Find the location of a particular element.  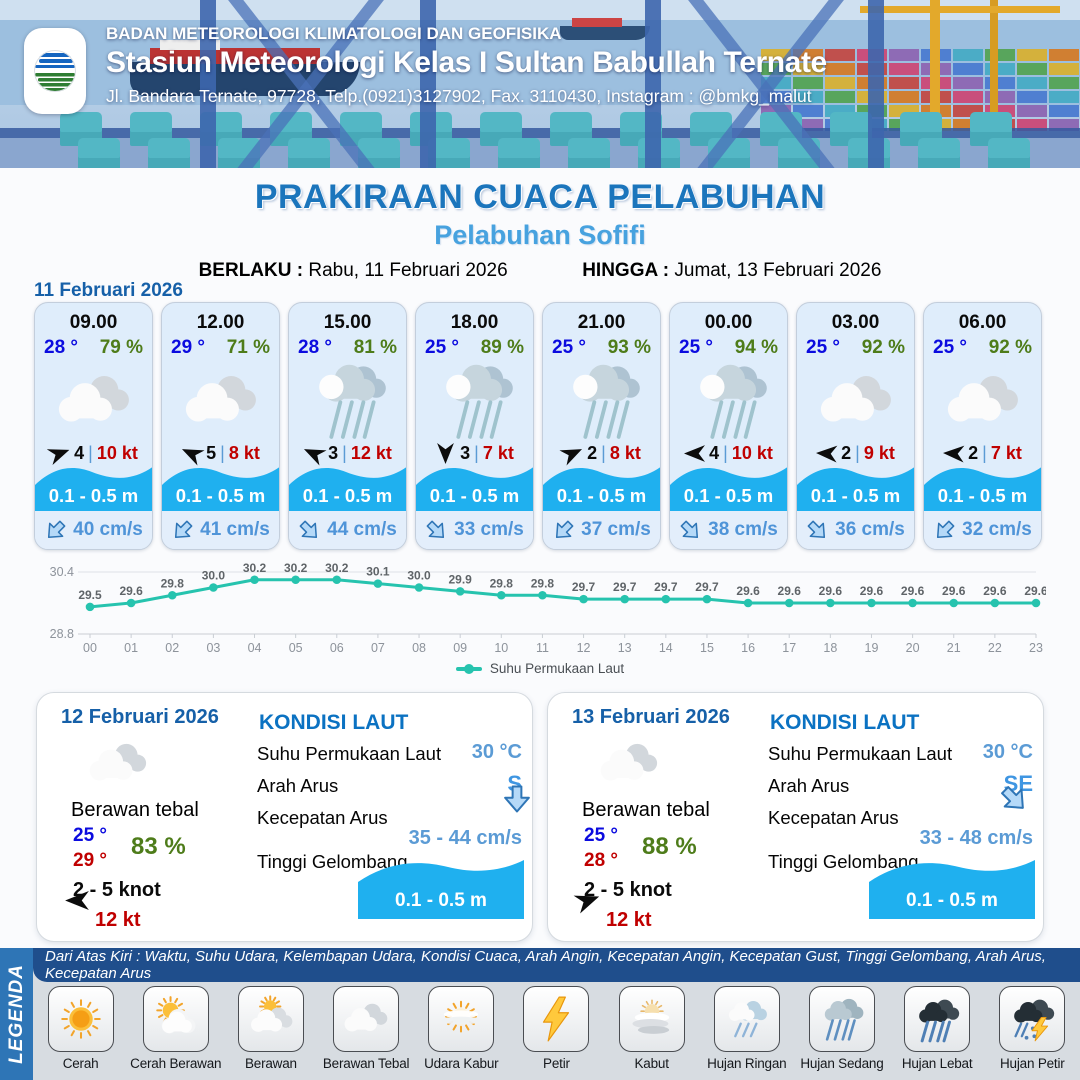

hourly-forecast-card: 15.00 28 ° 81 % 3 | 12 kt 0.1 - 0.5 m 44 is located at coordinates (347, 426).